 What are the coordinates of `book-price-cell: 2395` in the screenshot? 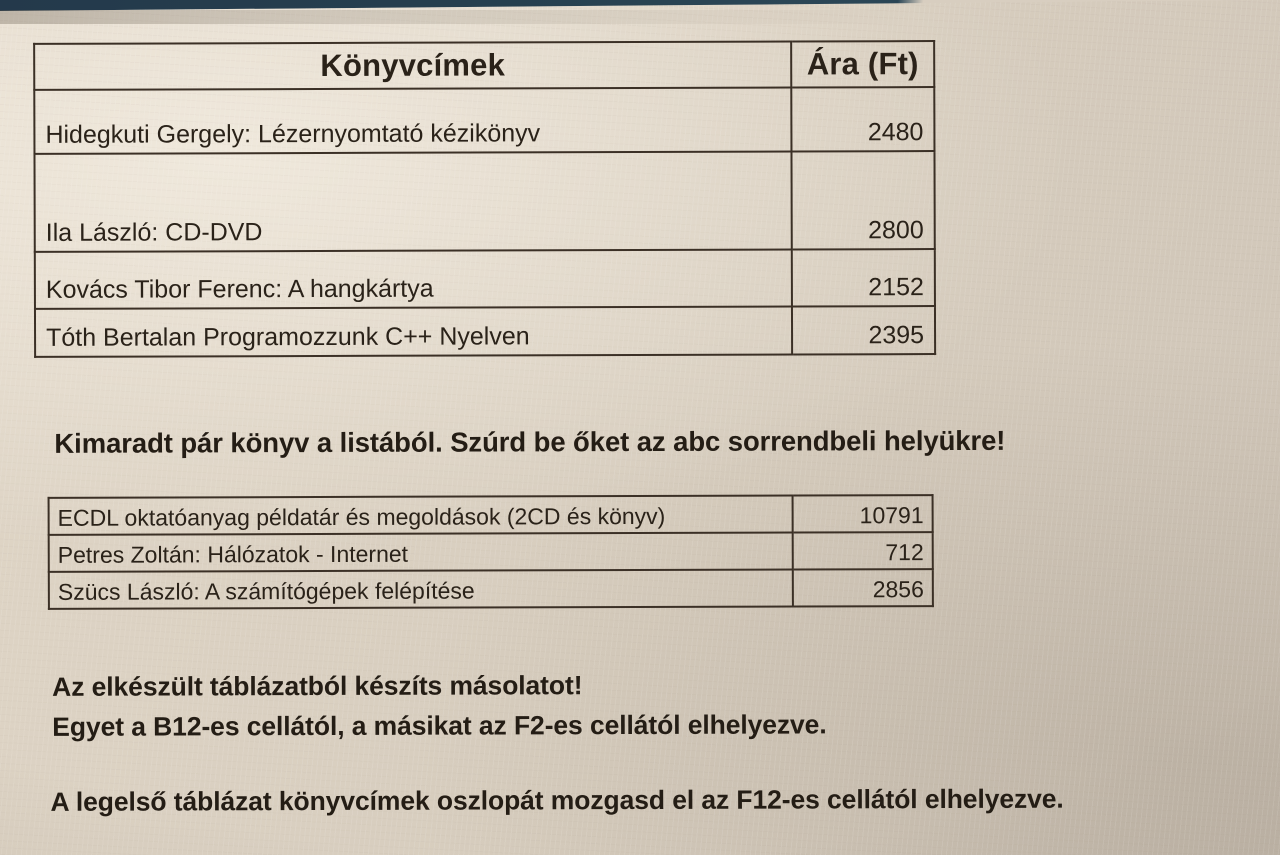 It's located at (863, 330).